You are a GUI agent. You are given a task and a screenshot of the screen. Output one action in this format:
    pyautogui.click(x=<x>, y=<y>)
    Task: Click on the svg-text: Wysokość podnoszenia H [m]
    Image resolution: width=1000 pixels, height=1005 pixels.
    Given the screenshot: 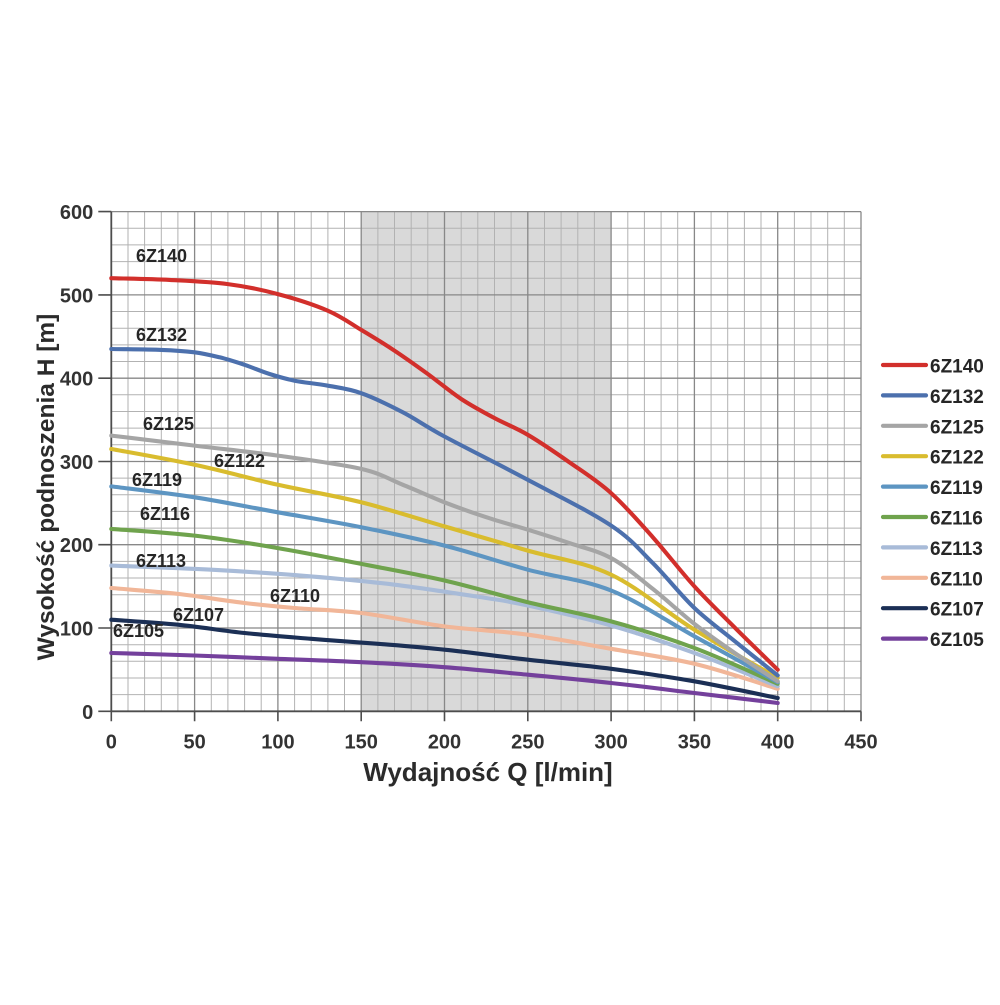 What is the action you would take?
    pyautogui.click(x=46, y=487)
    